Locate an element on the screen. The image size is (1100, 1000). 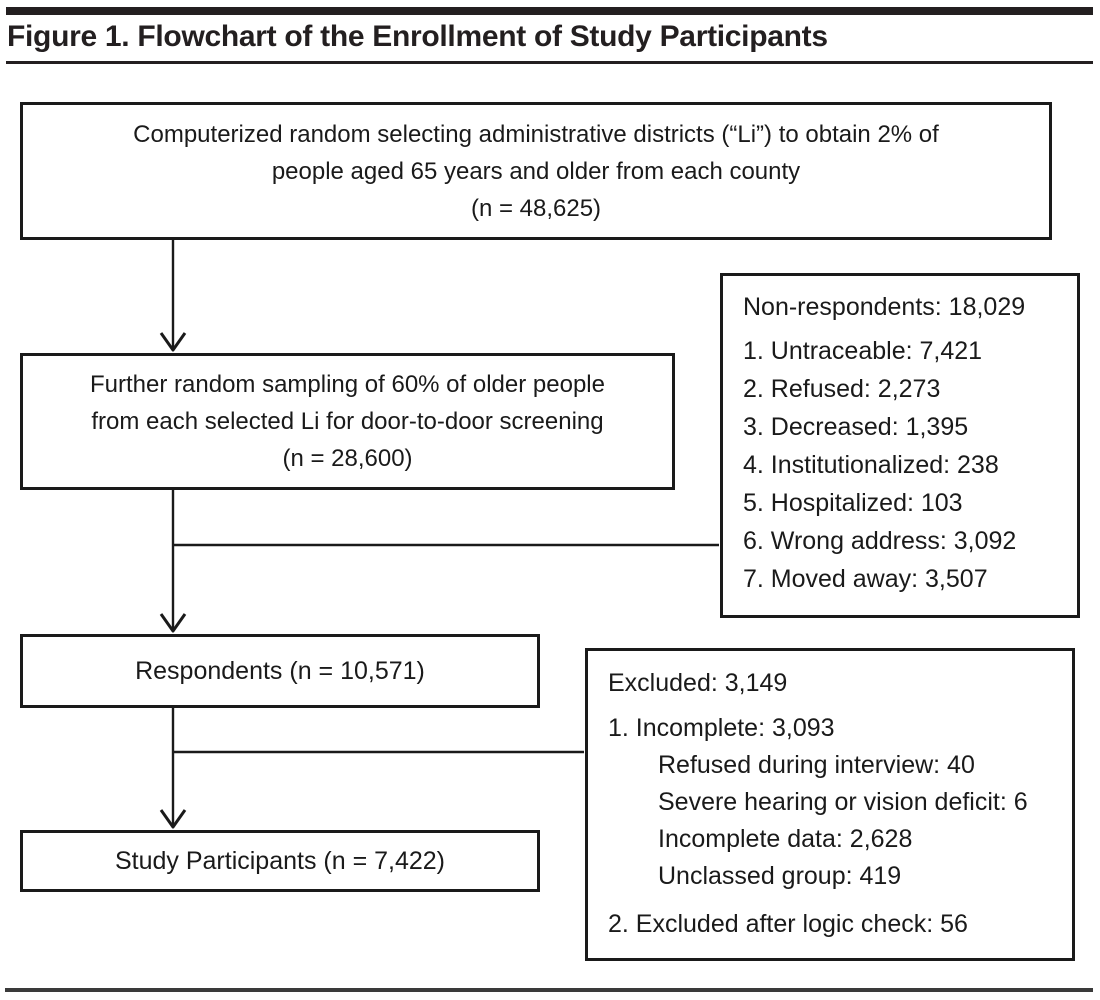
box-sampling-frame-count: (n = 48,625) is located at coordinates (536, 208).